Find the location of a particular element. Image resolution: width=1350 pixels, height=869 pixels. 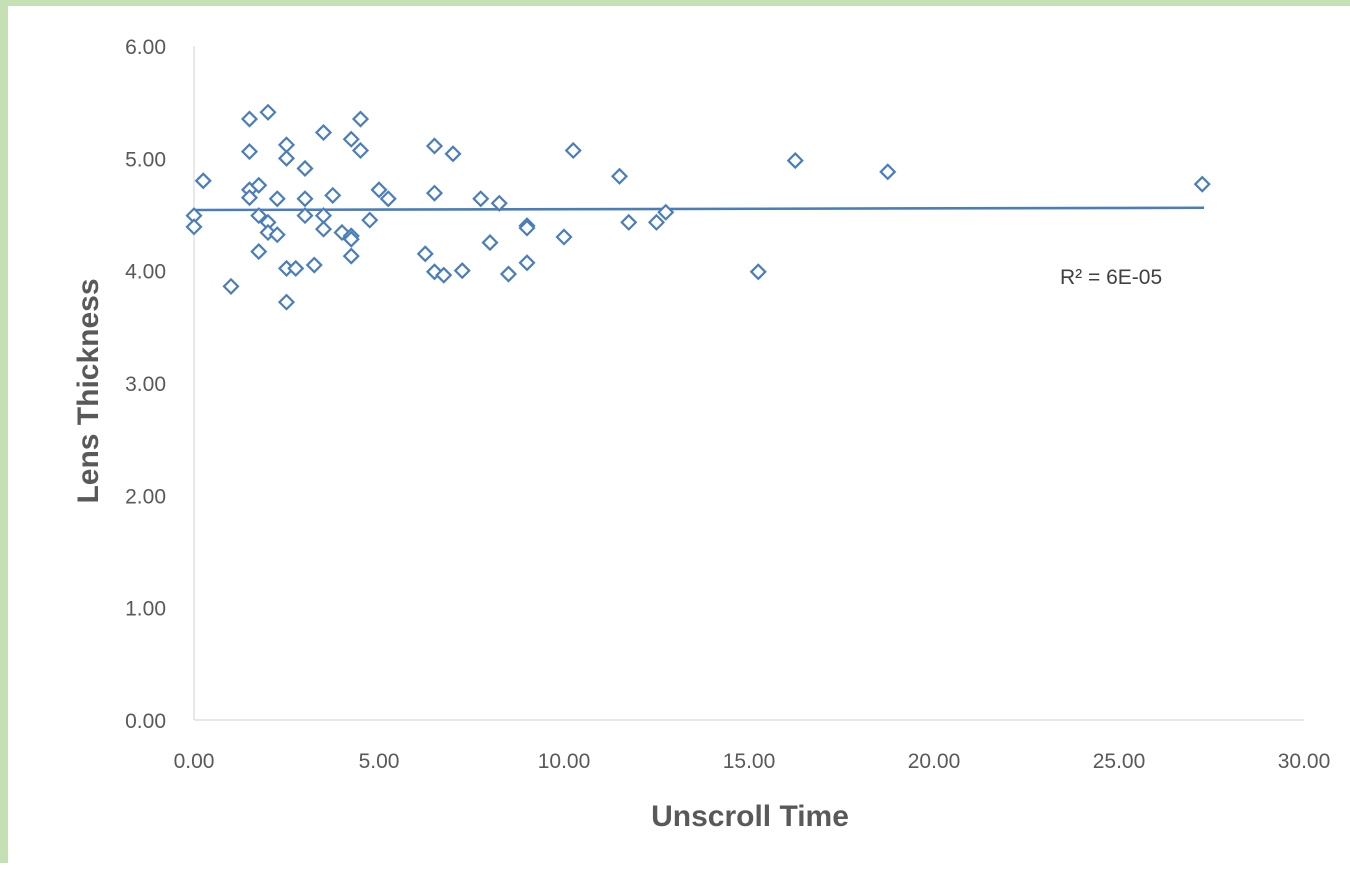

x-tick-label: 0.00 is located at coordinates (194, 761).